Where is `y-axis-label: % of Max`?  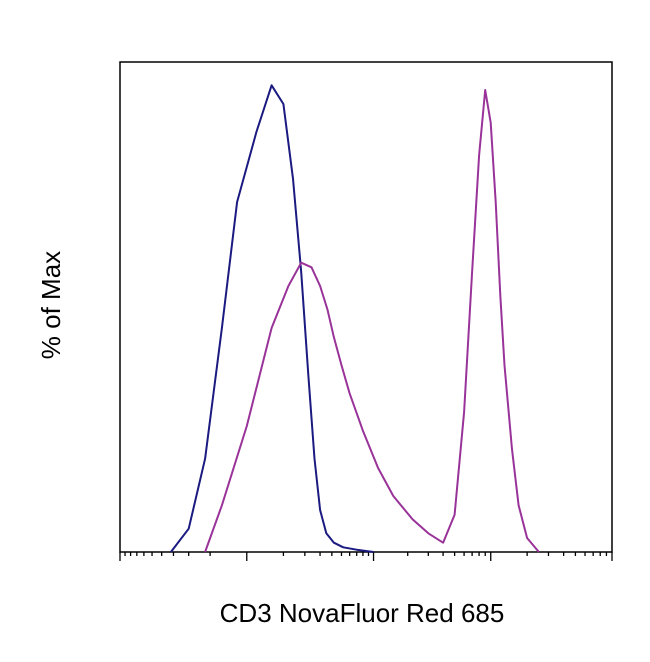
y-axis-label: % of Max is located at coordinates (51, 305).